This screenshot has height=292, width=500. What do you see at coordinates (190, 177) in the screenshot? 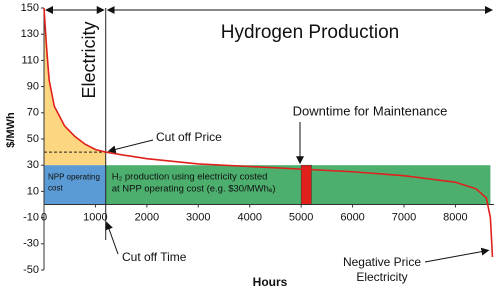
I see `annotation: H₂ production using electricity costed` at bounding box center [190, 177].